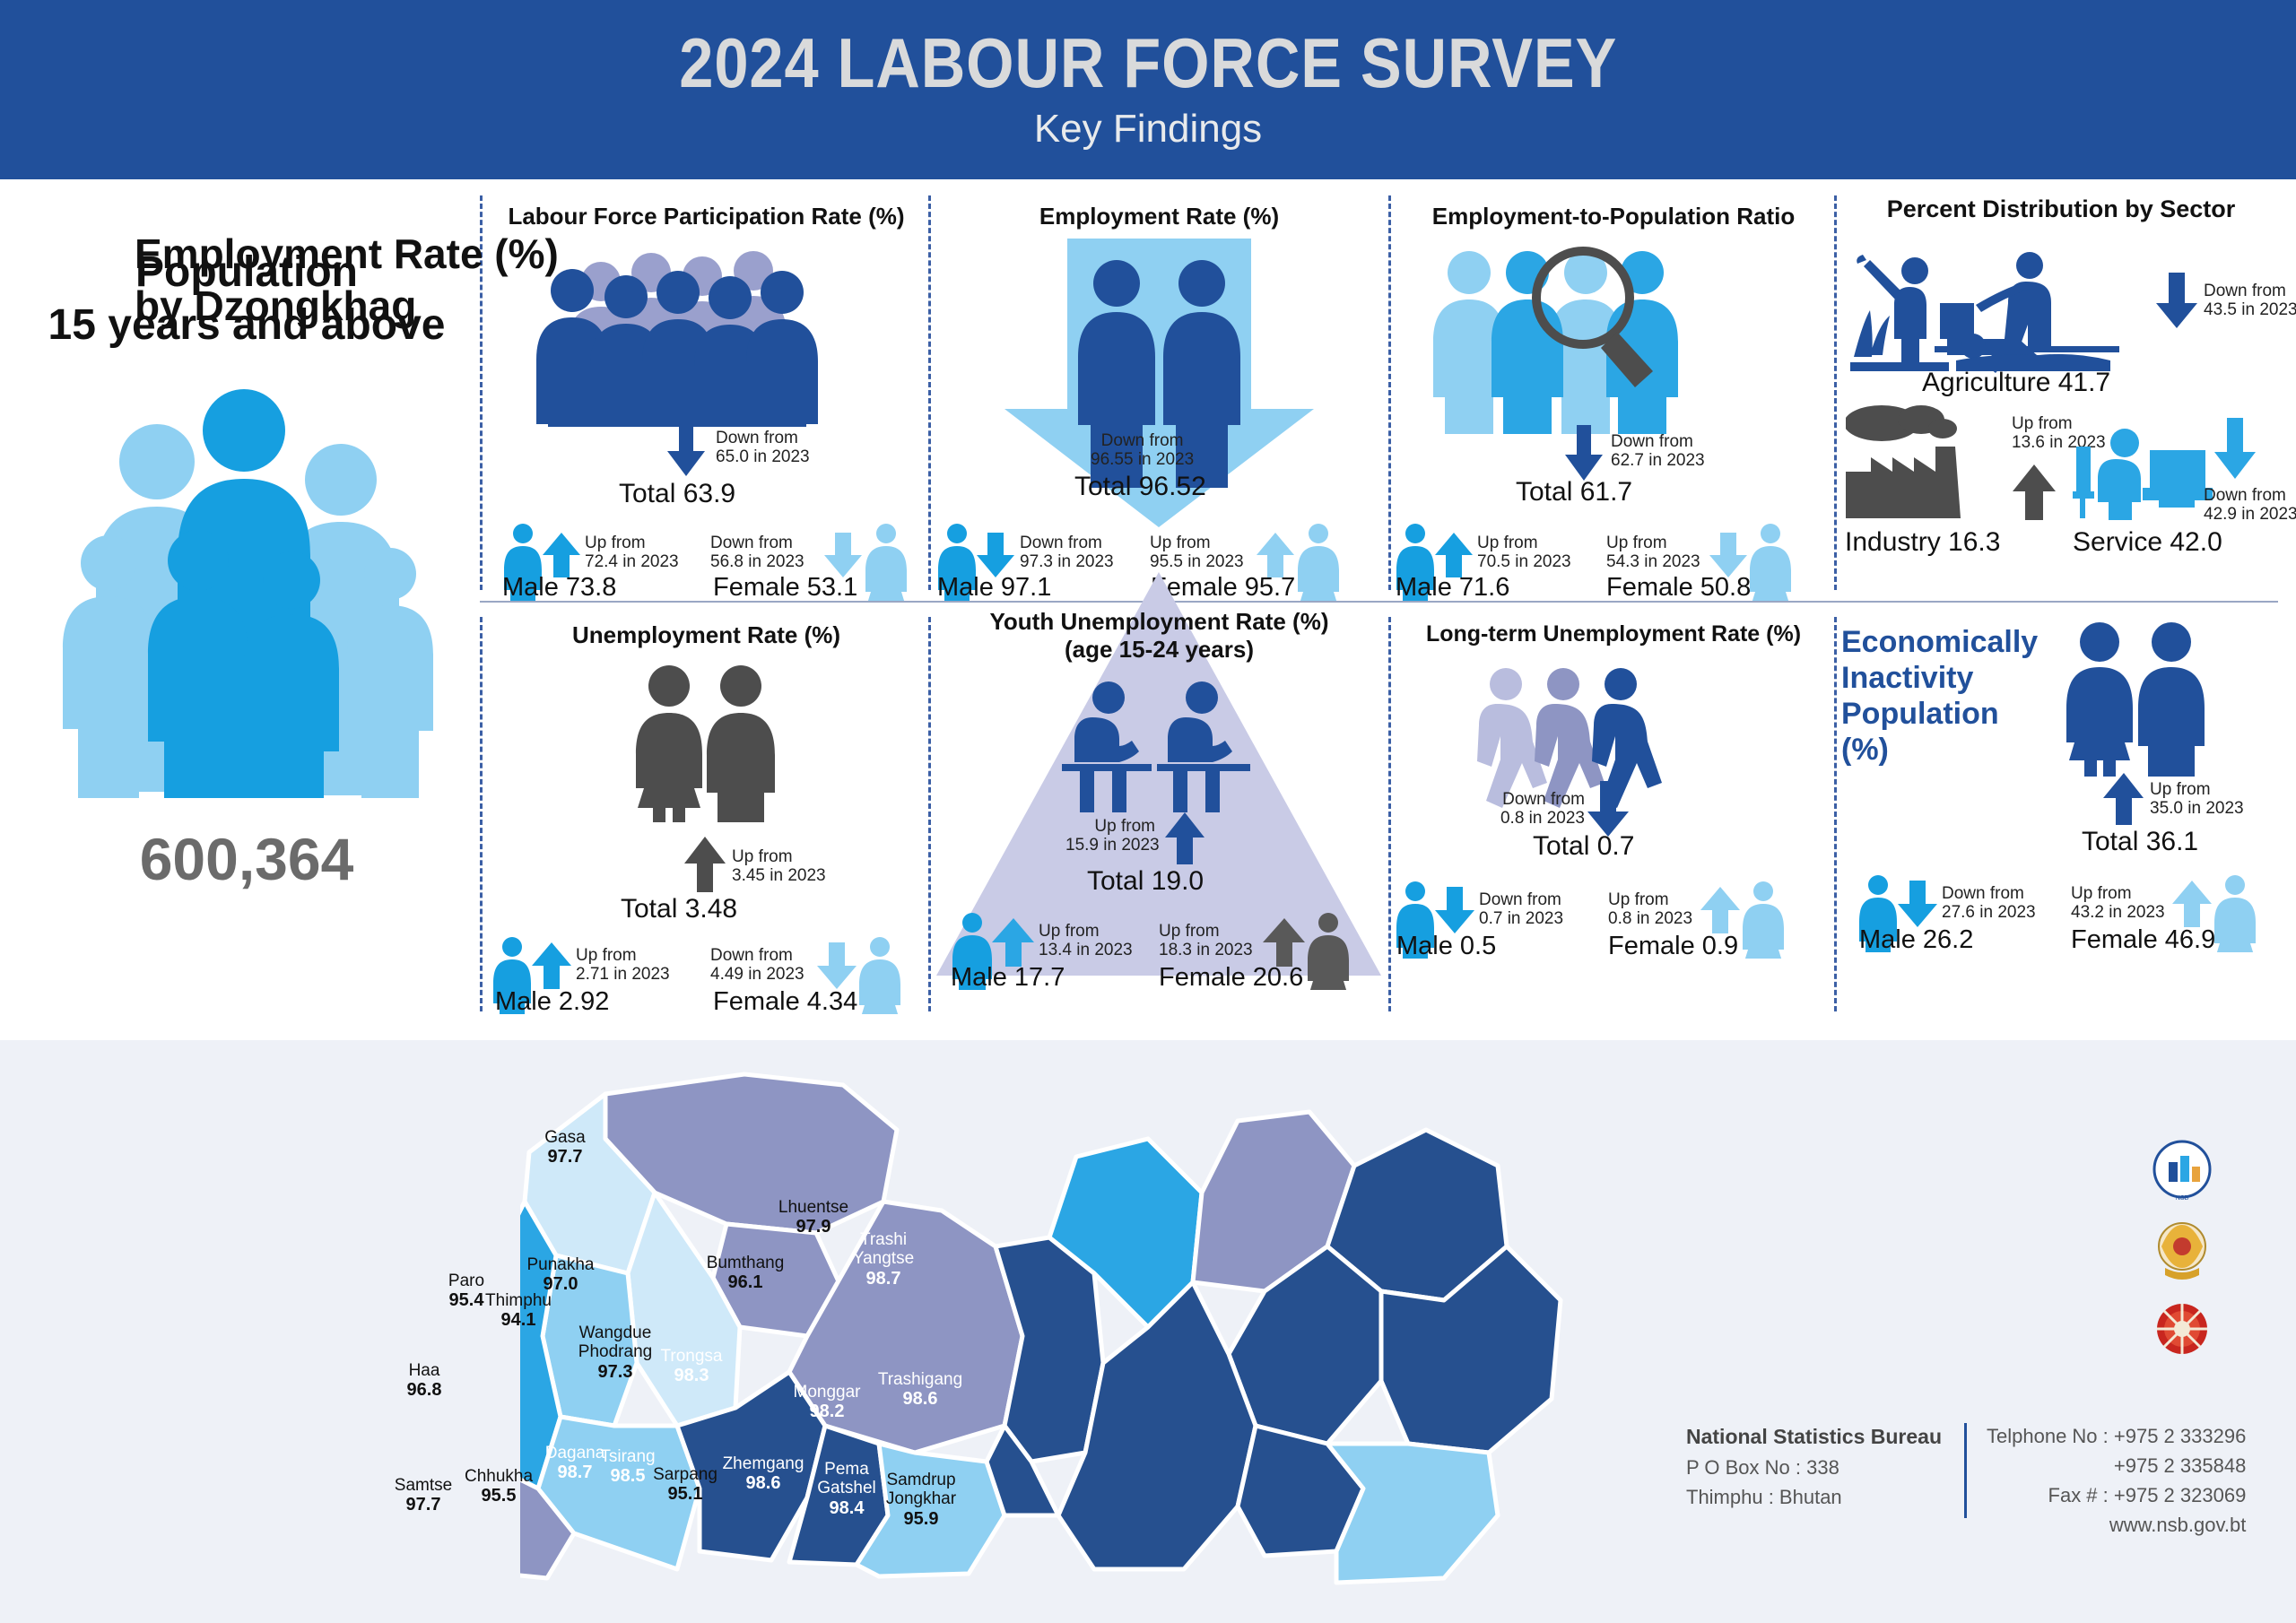 This screenshot has width=2296, height=1623. Describe the element at coordinates (2143, 474) in the screenshot. I see `service-icon` at that location.